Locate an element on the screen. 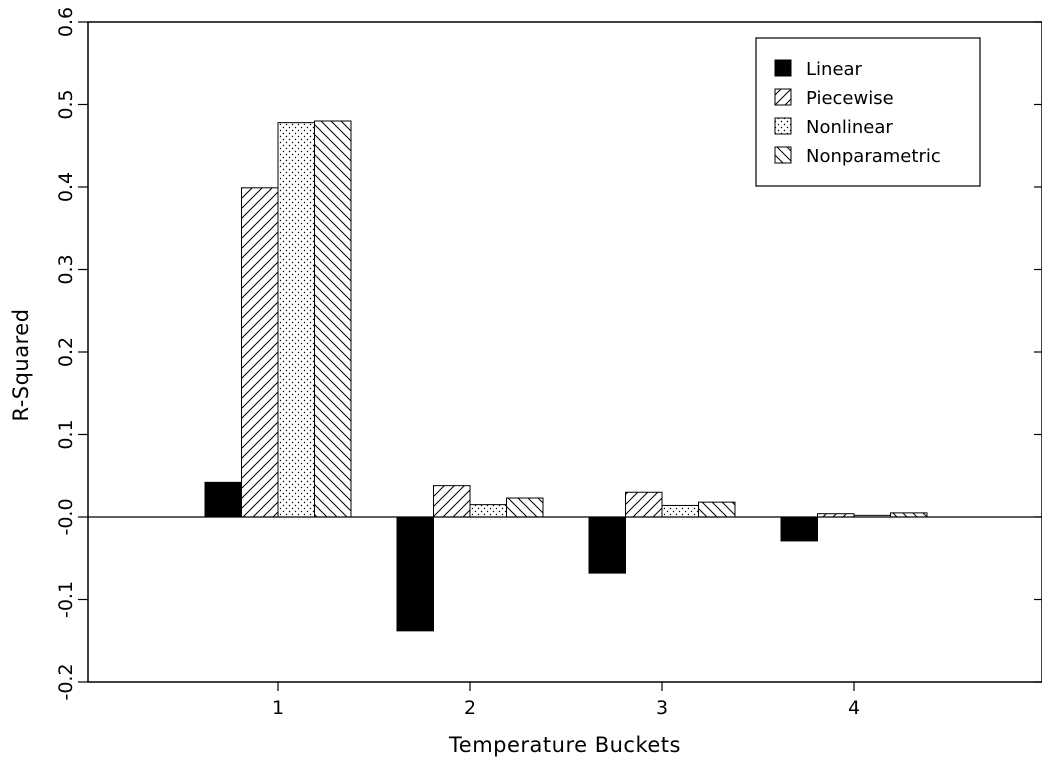 This screenshot has width=1042, height=764. legend-swatch-piecewise is located at coordinates (783, 97).